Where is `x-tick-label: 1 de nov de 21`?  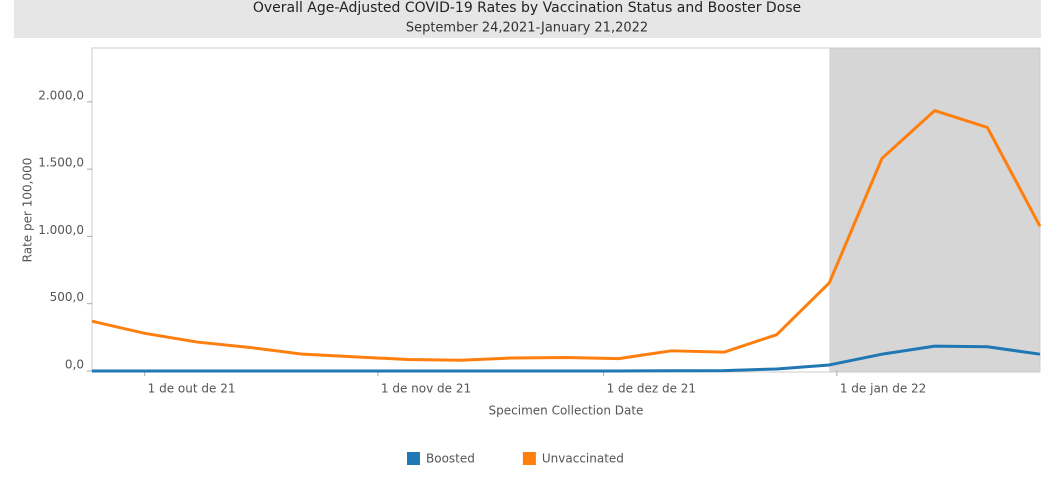 x-tick-label: 1 de nov de 21 is located at coordinates (426, 389).